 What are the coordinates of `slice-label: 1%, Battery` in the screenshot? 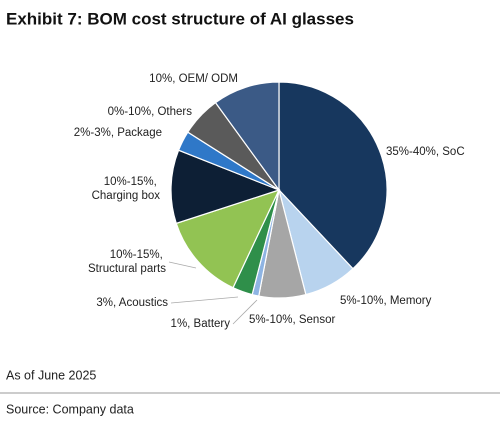 It's located at (201, 324).